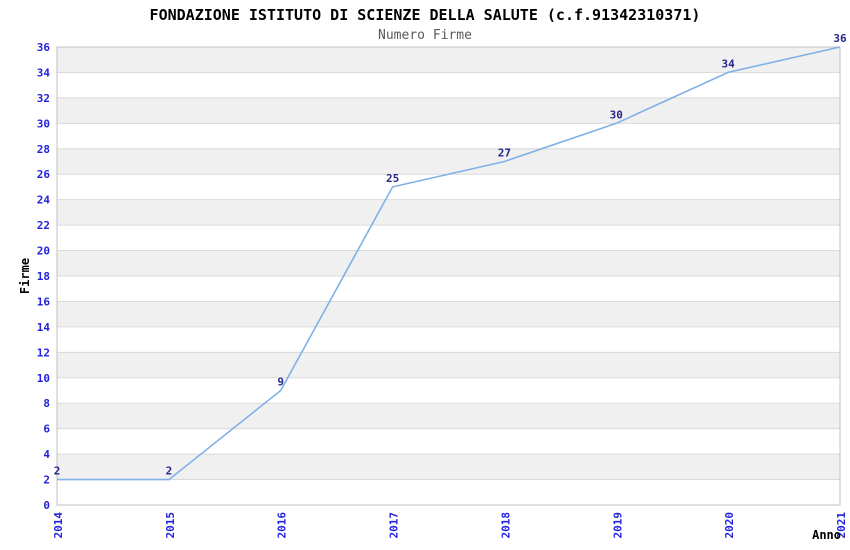 The image size is (850, 550). What do you see at coordinates (505, 525) in the screenshot?
I see `x-tick-label: 2018` at bounding box center [505, 525].